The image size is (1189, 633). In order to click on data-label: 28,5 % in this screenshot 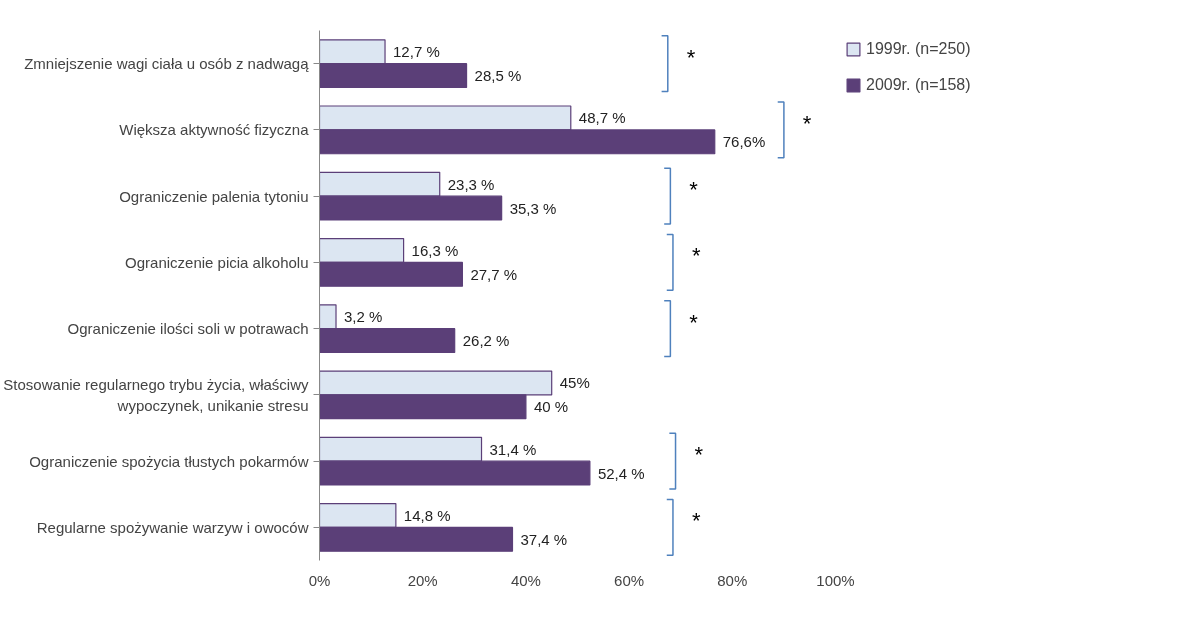, I will do `click(498, 76)`.